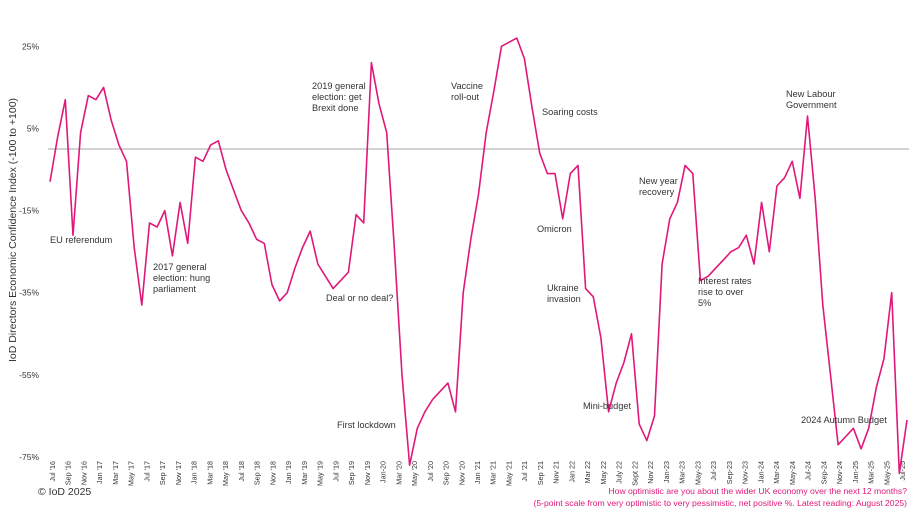 The height and width of the screenshot is (512, 915). I want to click on annotation-label: Ukraine invasion, so click(564, 293).